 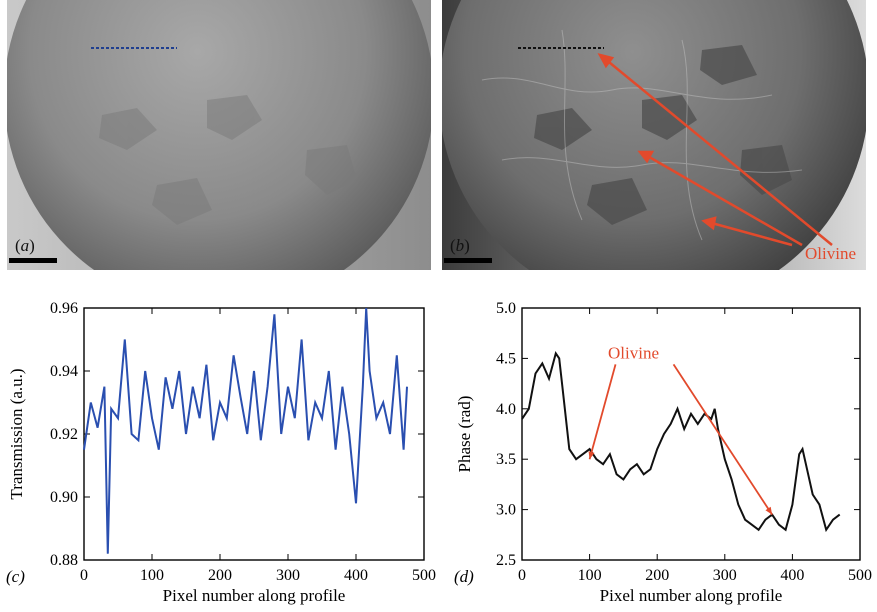 I want to click on chart-c-x-tick-label: 400, so click(x=356, y=575).